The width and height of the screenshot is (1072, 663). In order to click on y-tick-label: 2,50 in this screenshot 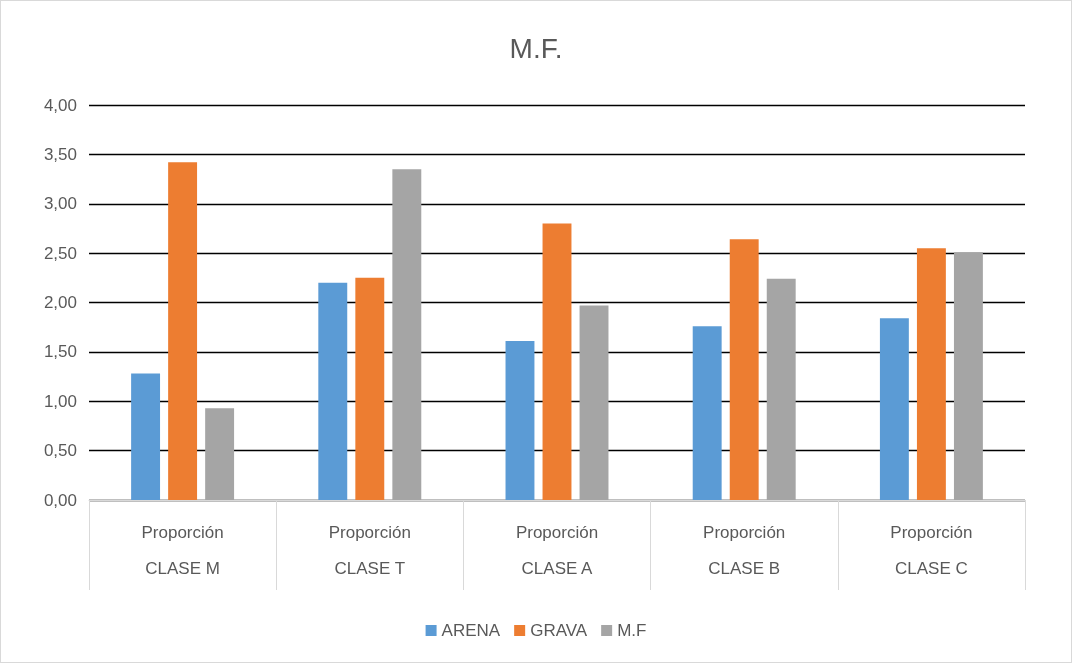, I will do `click(60, 253)`.